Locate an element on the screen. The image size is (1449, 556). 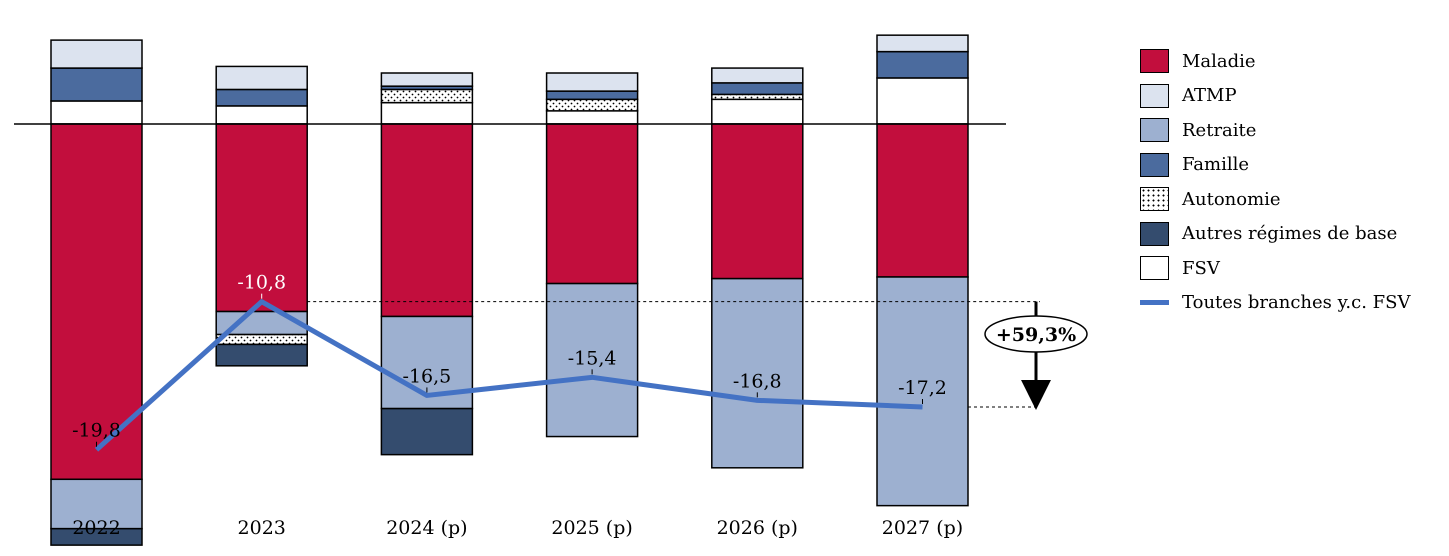
legend-item-total: Toutes branches y.c. FSV is located at coordinates (1275, 303).